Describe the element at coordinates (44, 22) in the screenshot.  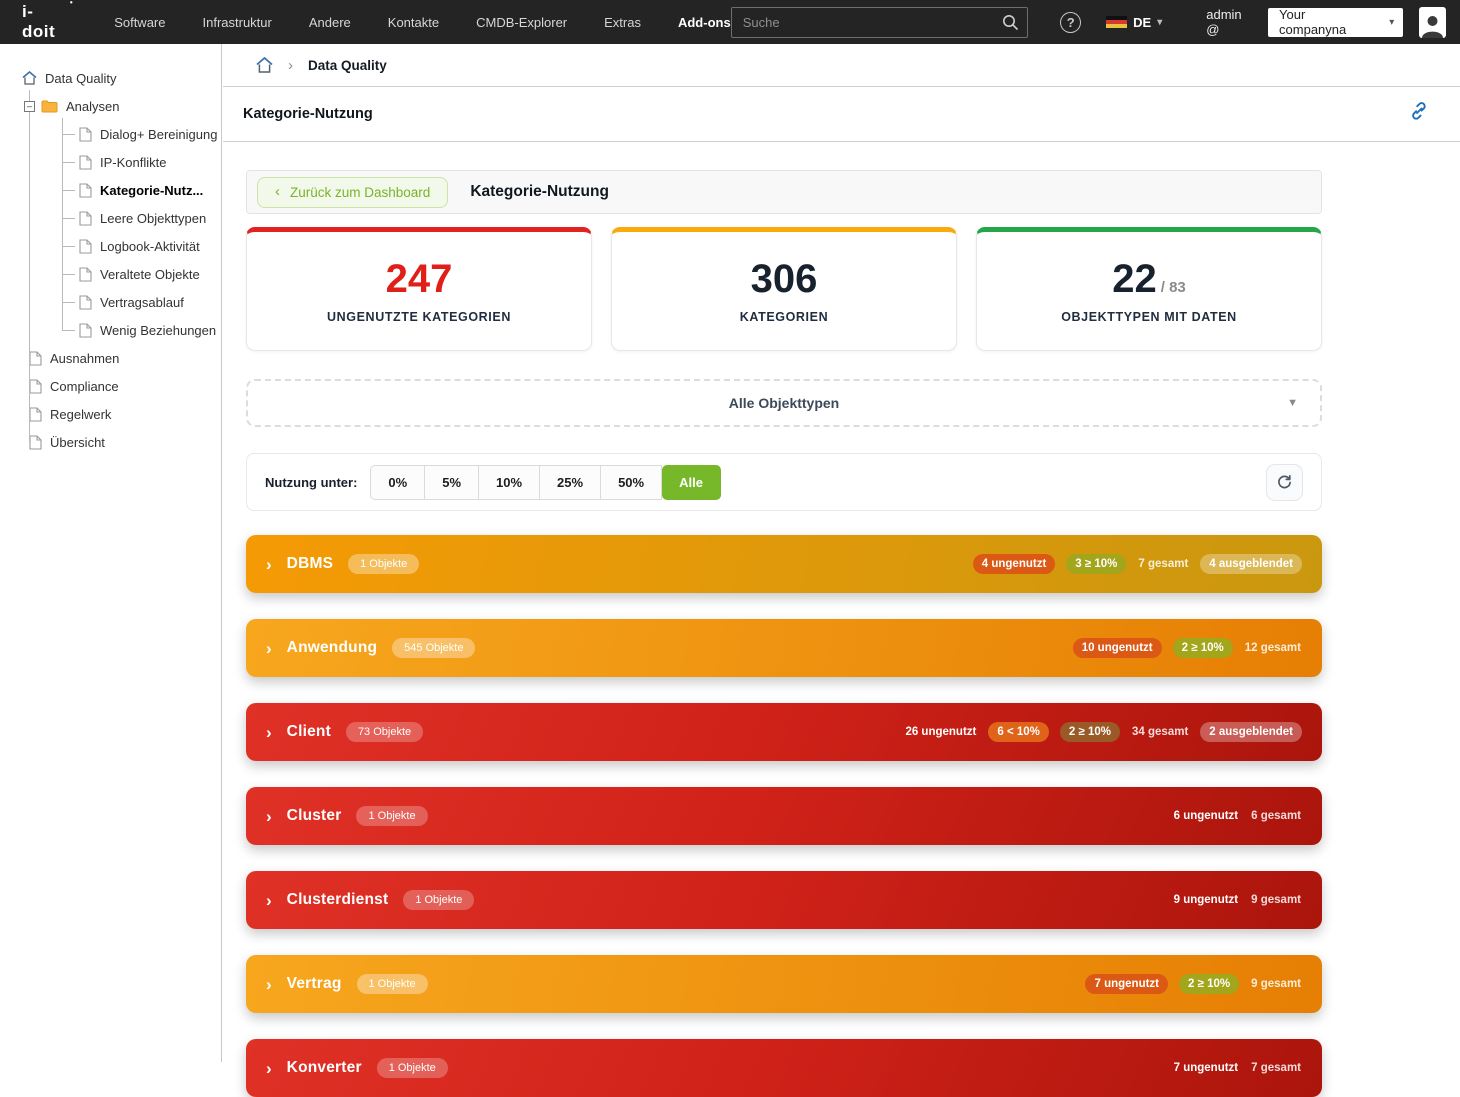
I see `idoit-logo: ••••• i-doit •` at that location.